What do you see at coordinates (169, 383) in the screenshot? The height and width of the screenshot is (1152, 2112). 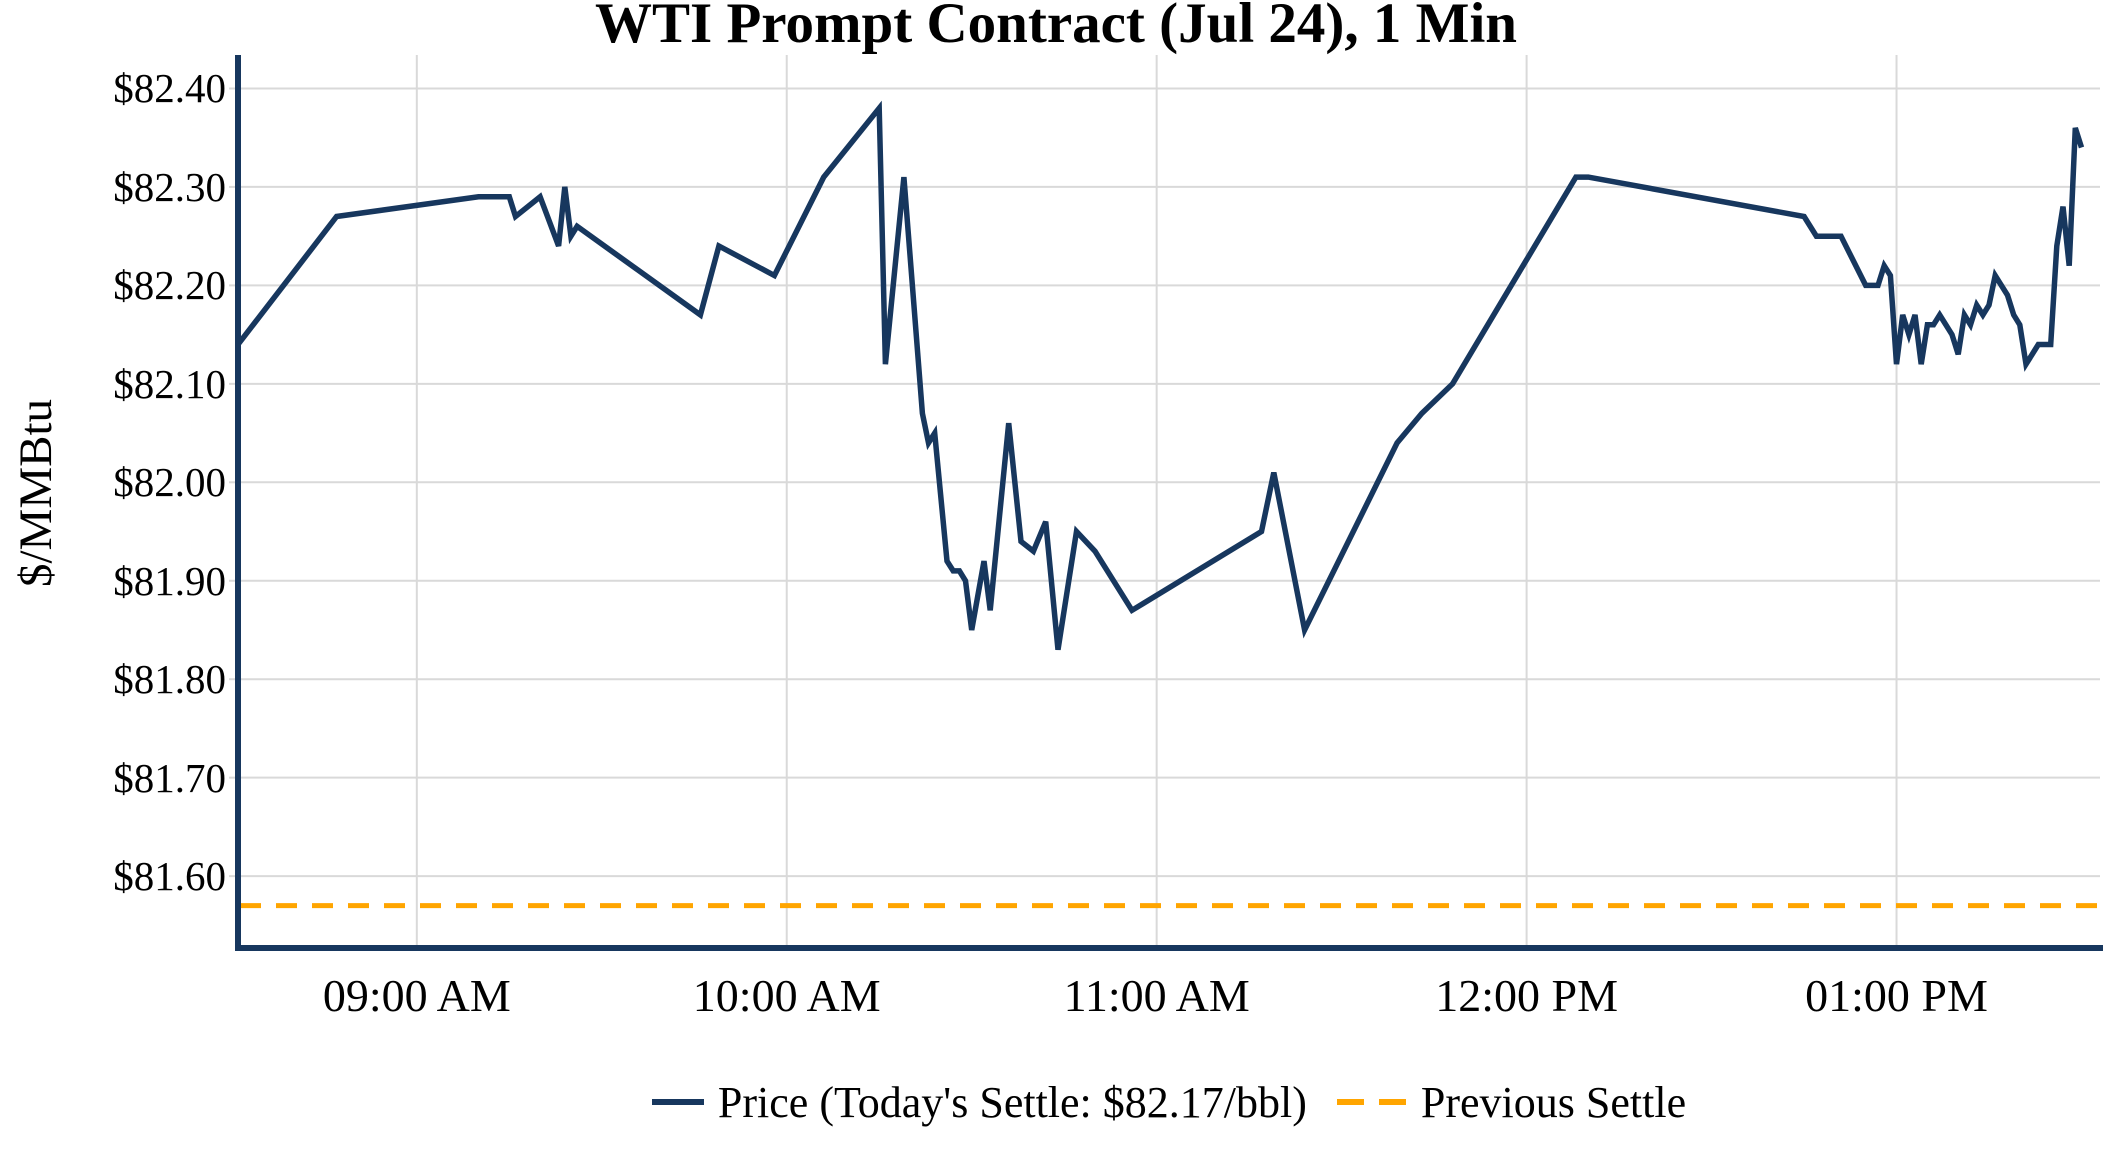 I see `y-tick-label: $82.10` at bounding box center [169, 383].